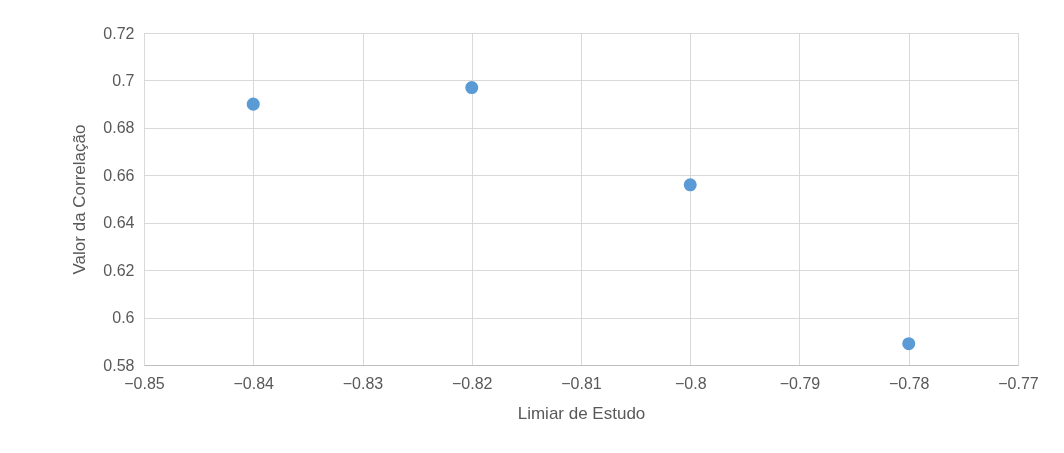 Image resolution: width=1064 pixels, height=453 pixels. What do you see at coordinates (119, 270) in the screenshot?
I see `y-tick-label: 0.62` at bounding box center [119, 270].